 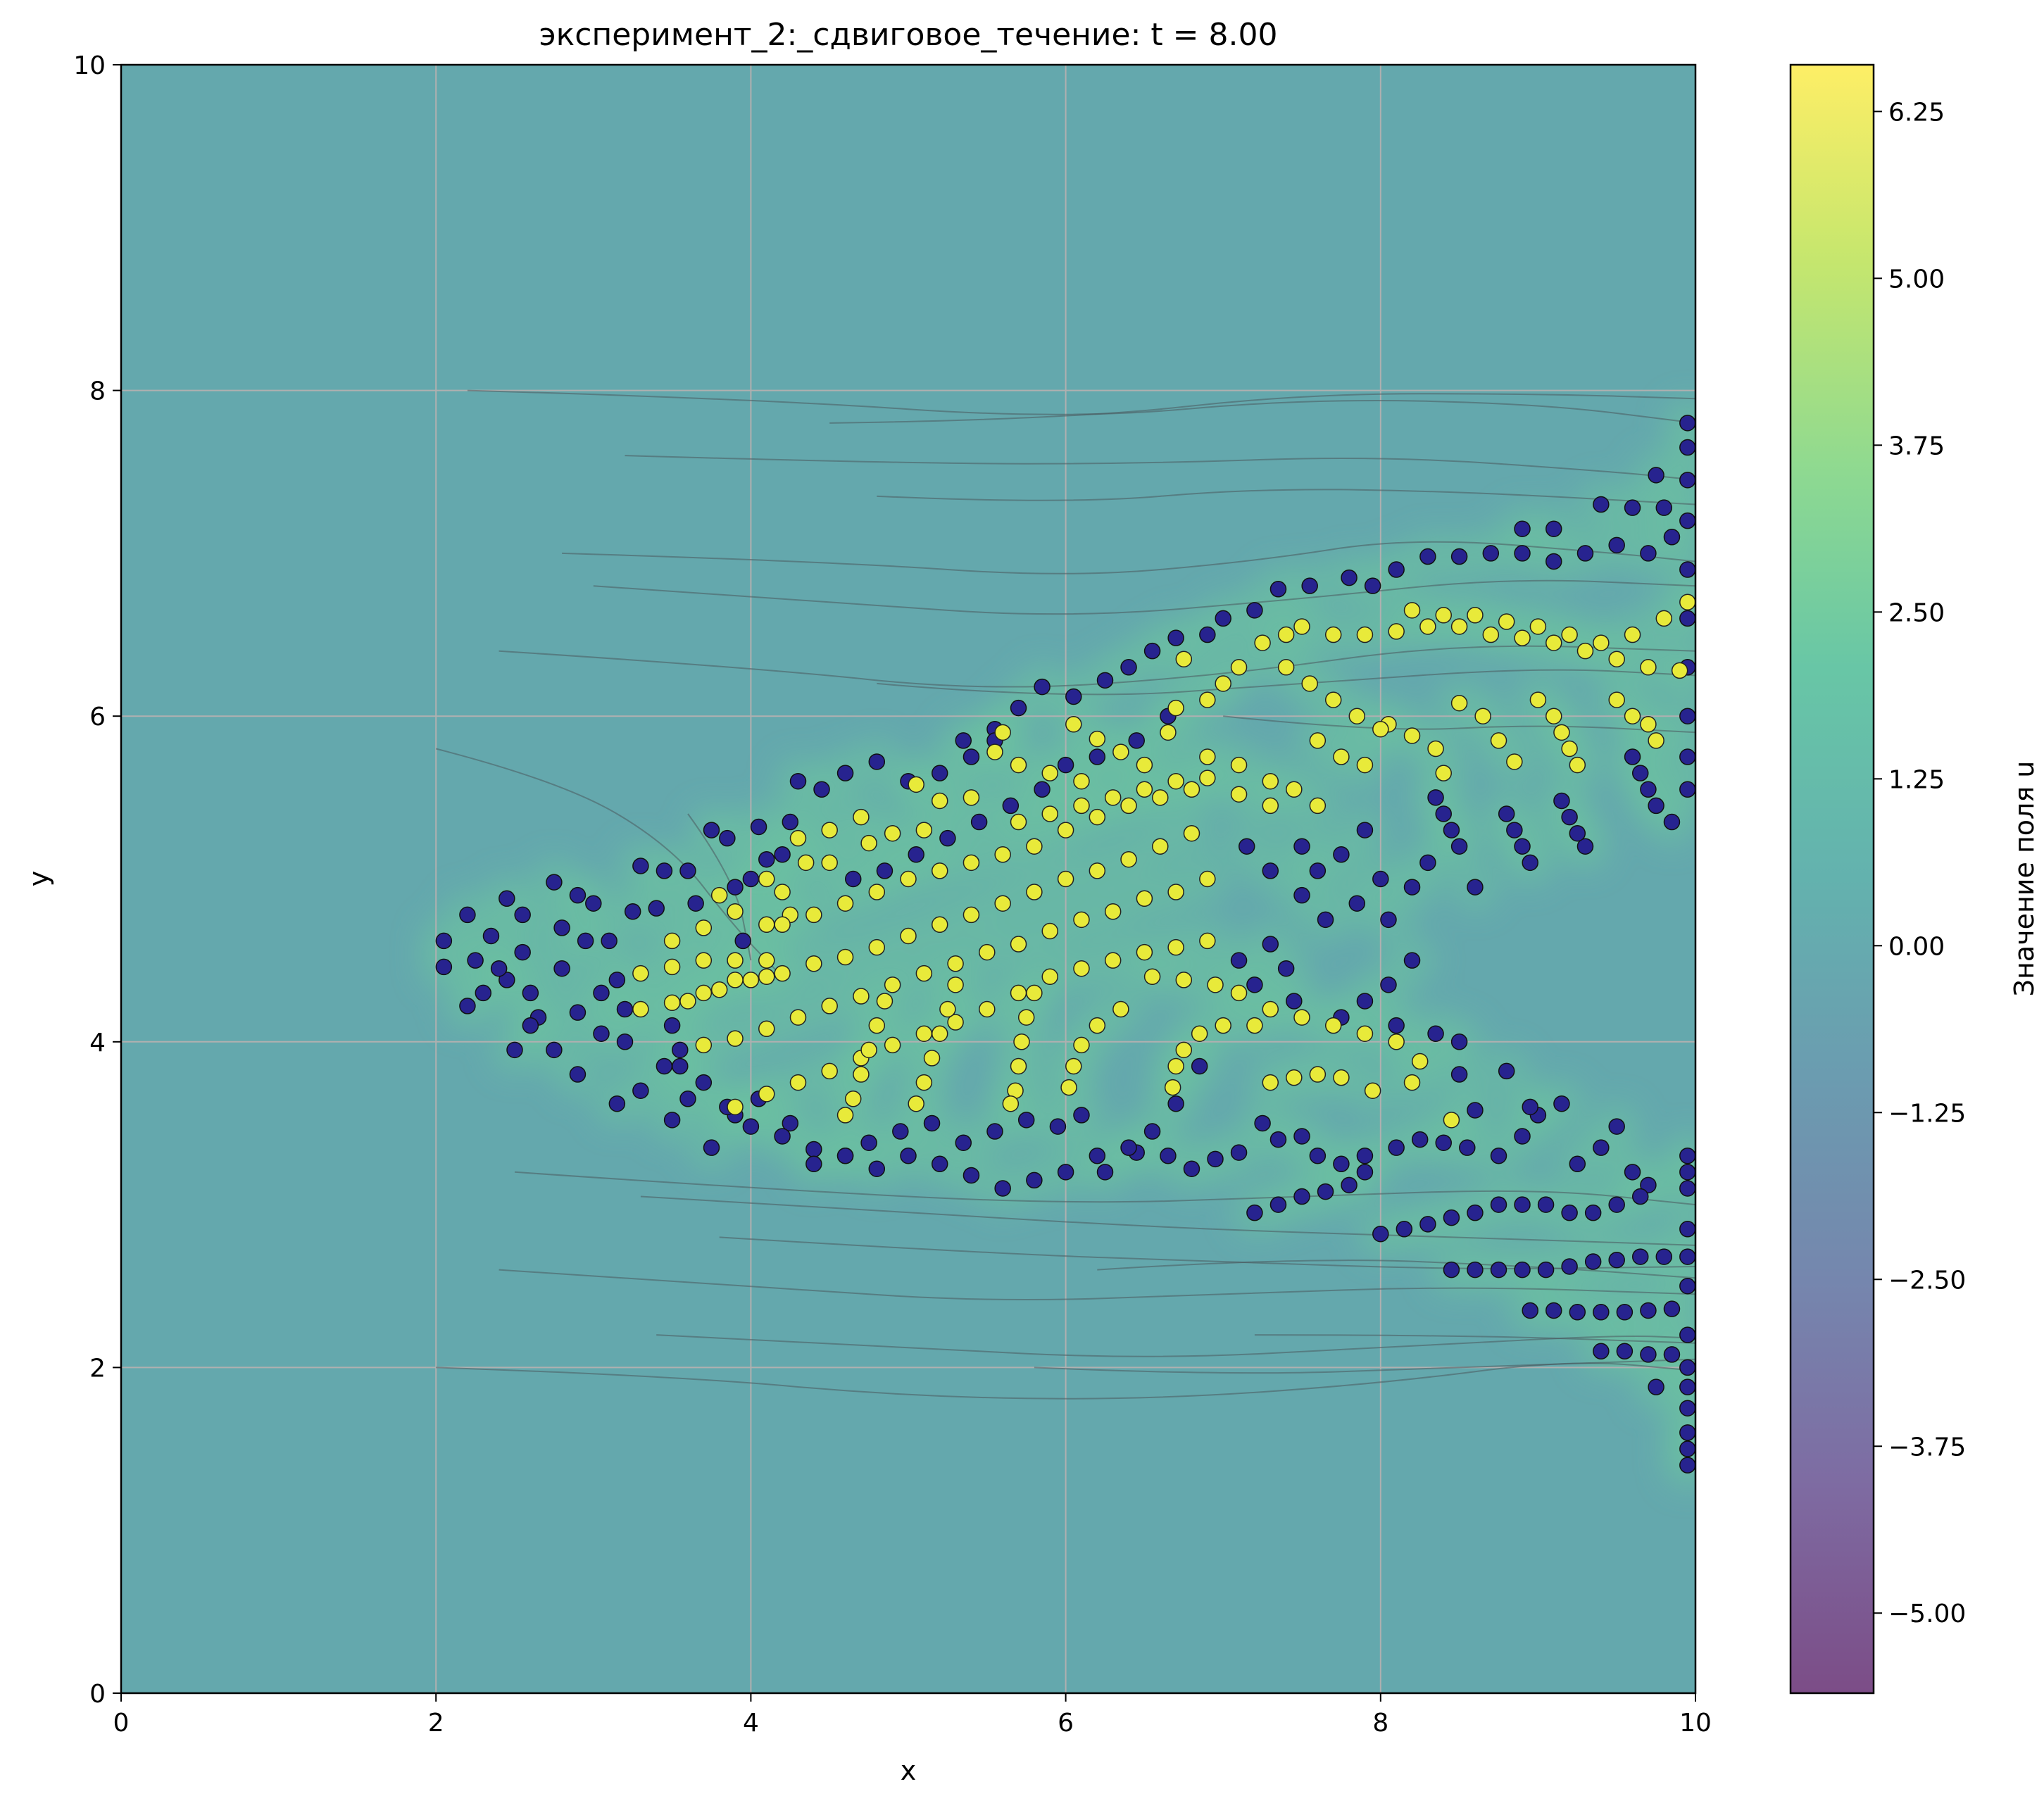 I want to click on x-tick-label: 0, so click(x=121, y=1724).